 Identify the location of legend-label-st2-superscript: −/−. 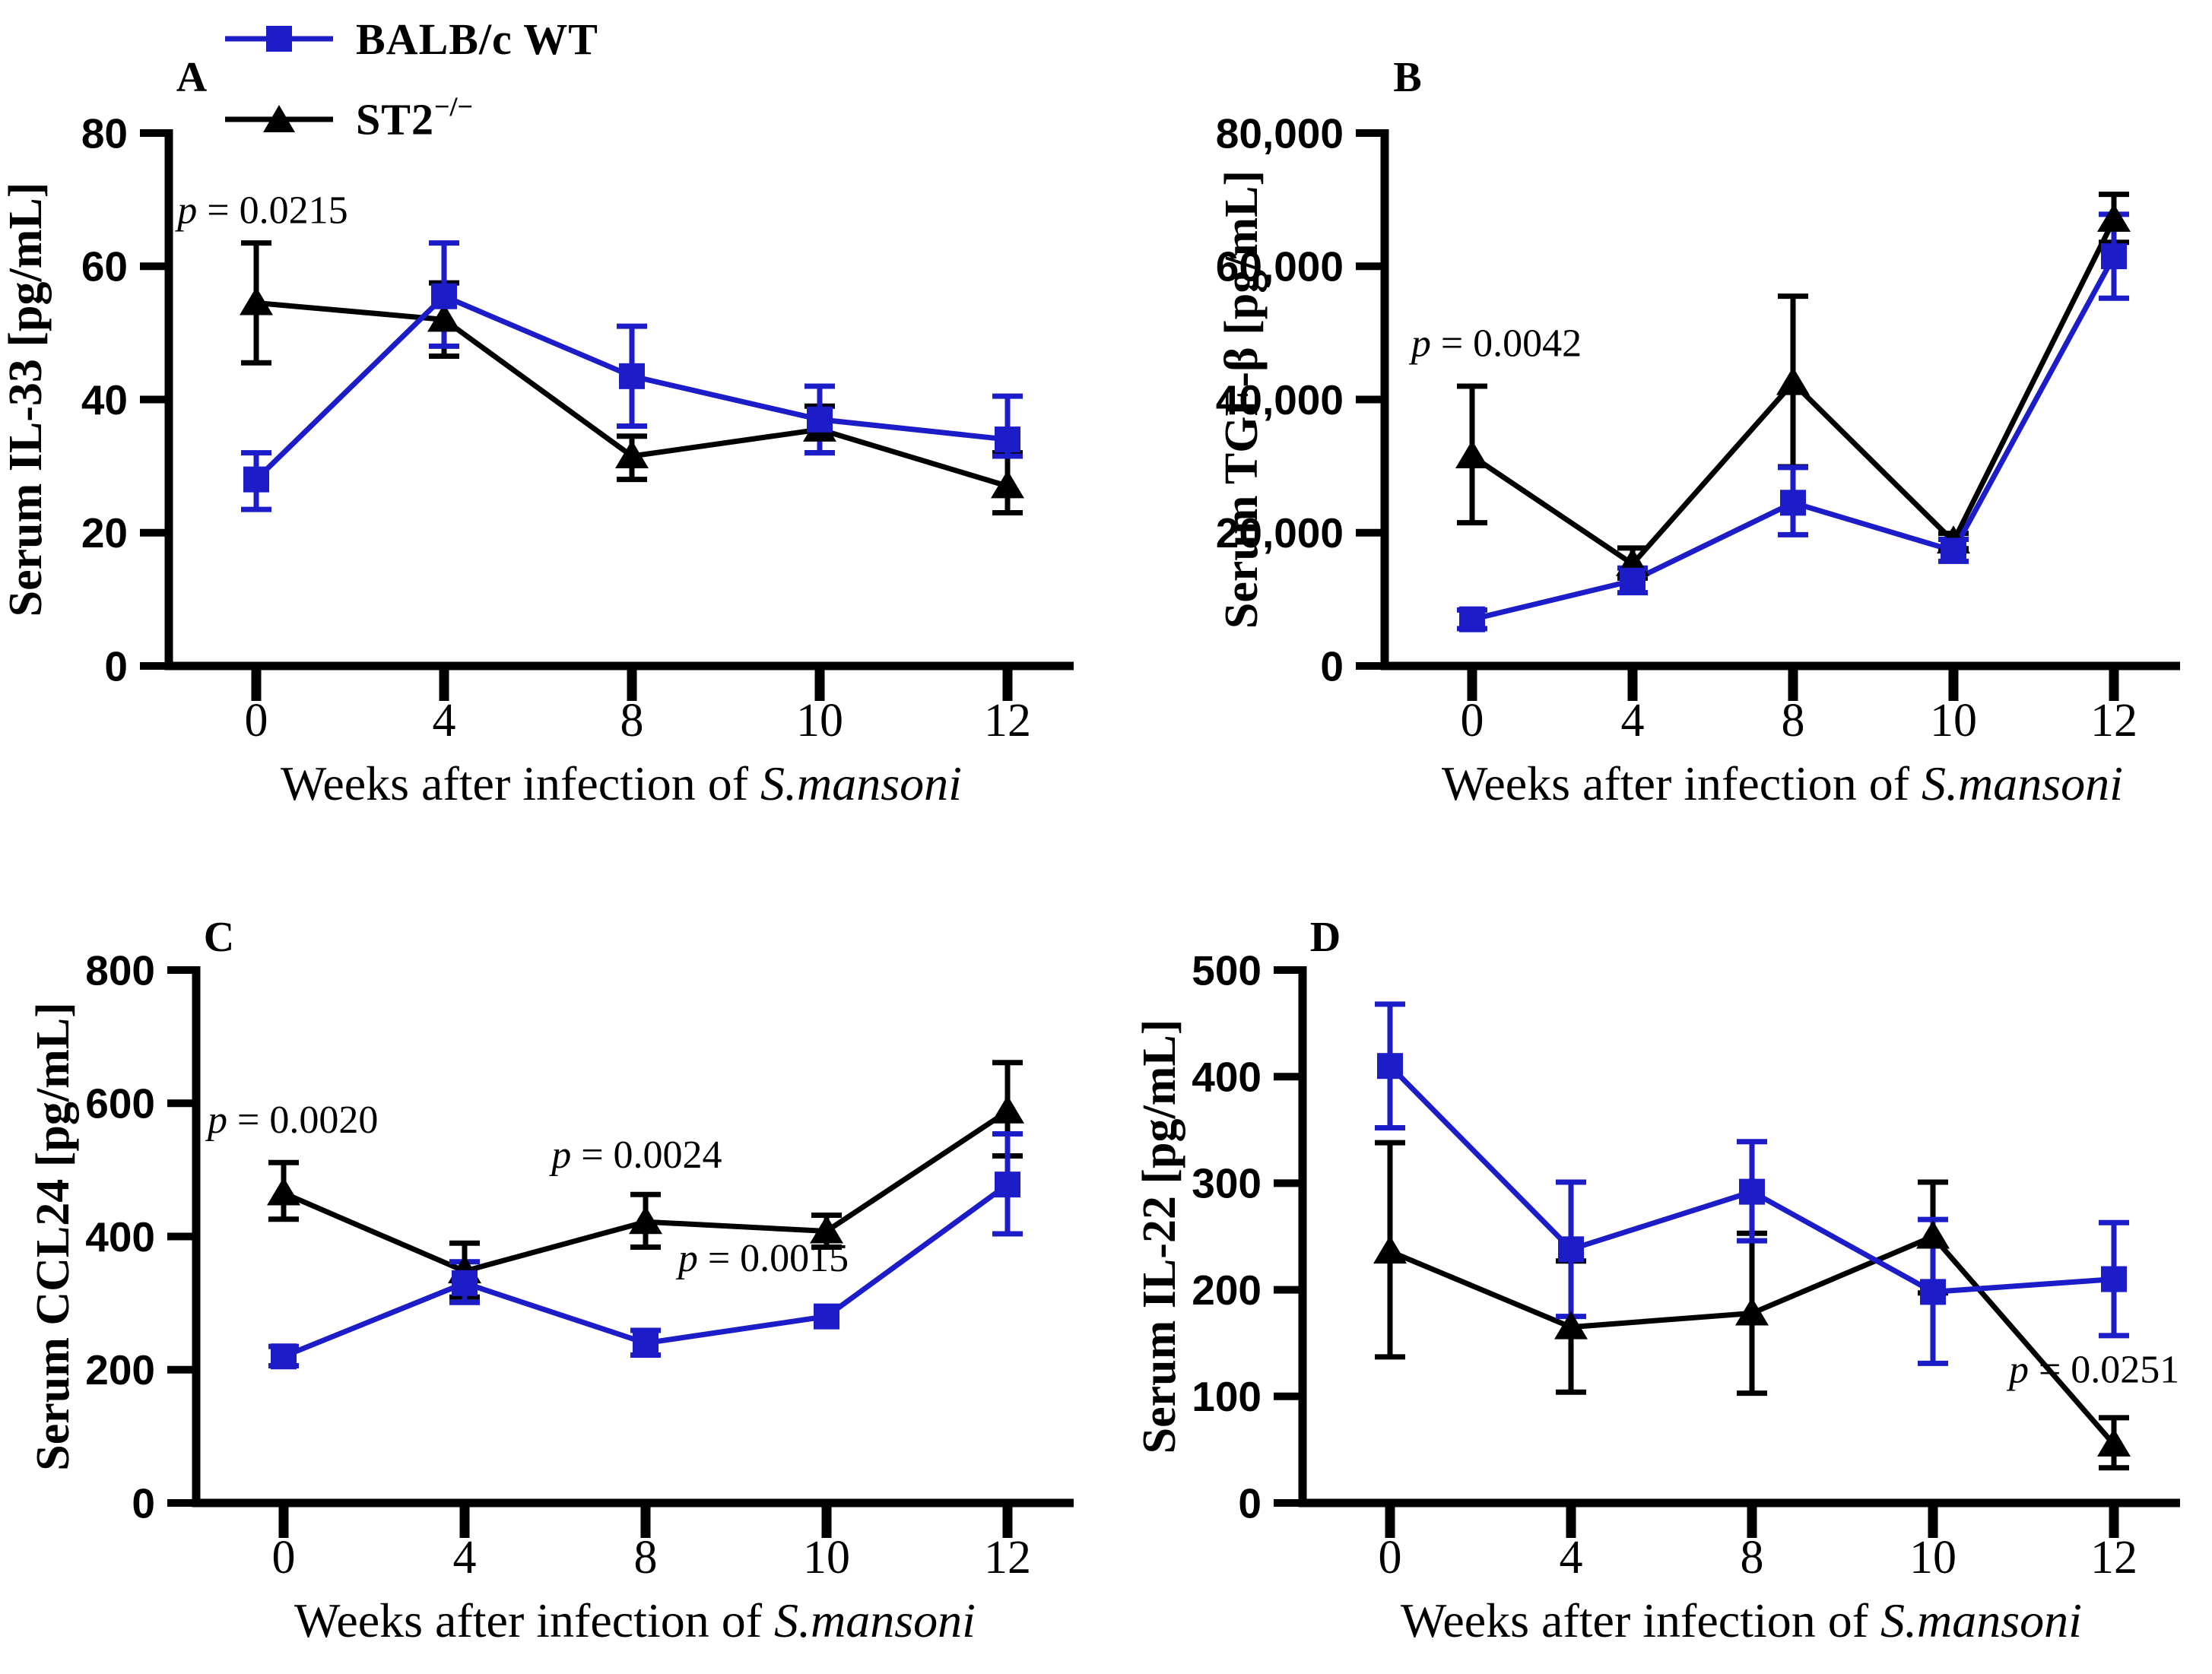
(453, 106).